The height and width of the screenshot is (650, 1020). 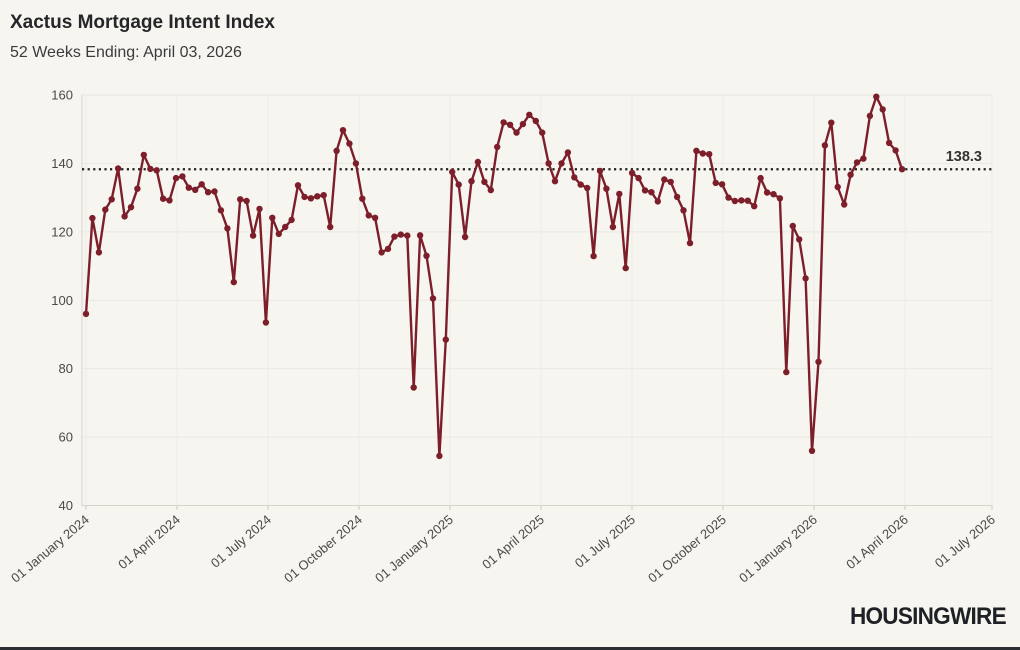 What do you see at coordinates (323, 549) in the screenshot?
I see `x-tick-label: 01 October 2024` at bounding box center [323, 549].